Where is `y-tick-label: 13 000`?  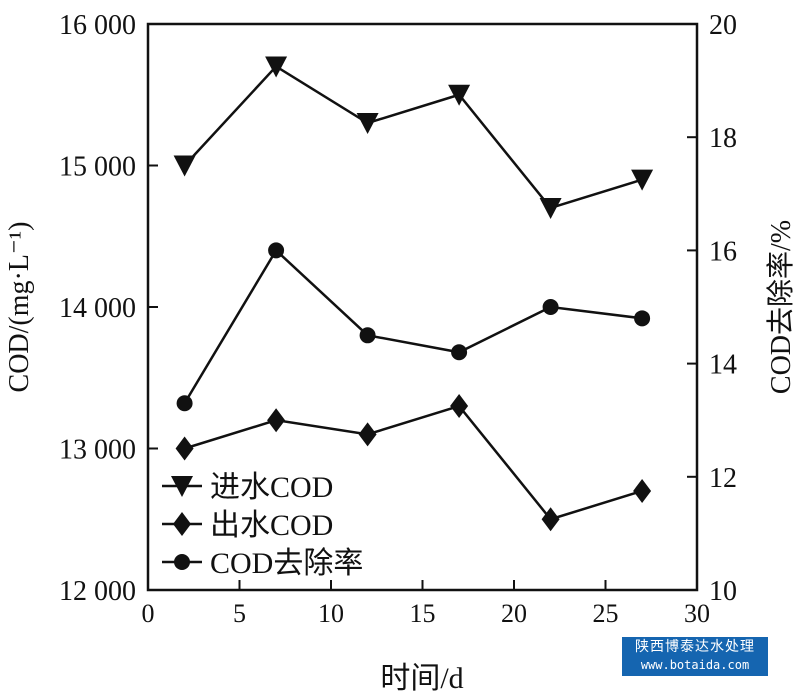
y-tick-label: 13 000 is located at coordinates (97, 450).